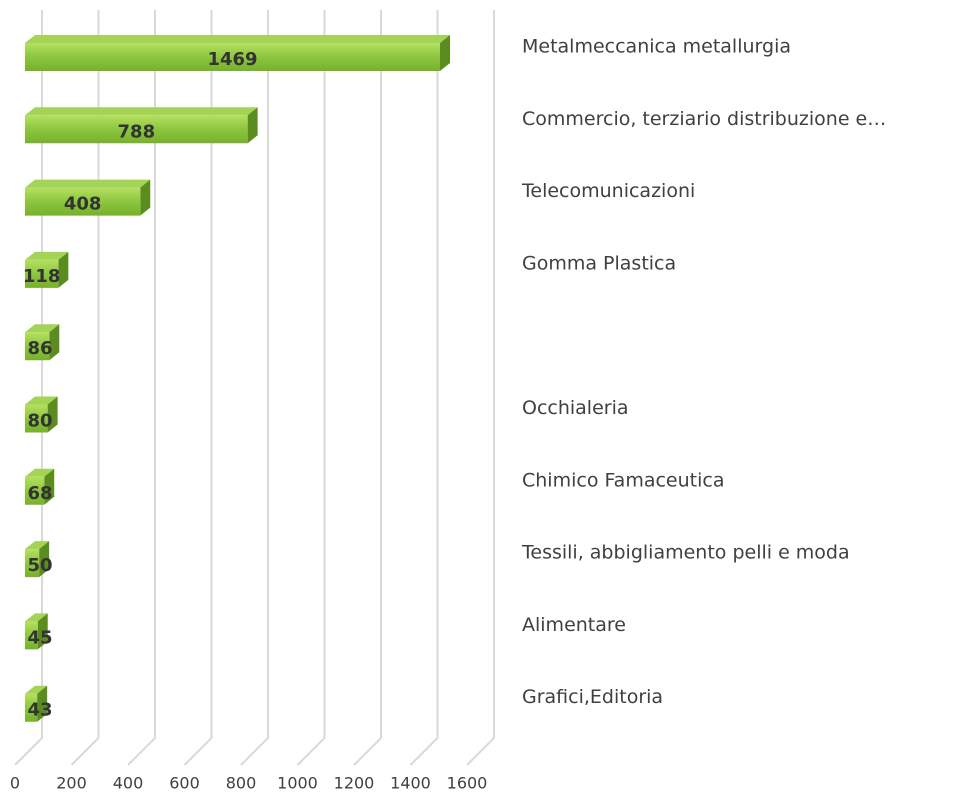 This screenshot has width=954, height=796. I want to click on category-label: Grafici,Editoria, so click(592, 697).